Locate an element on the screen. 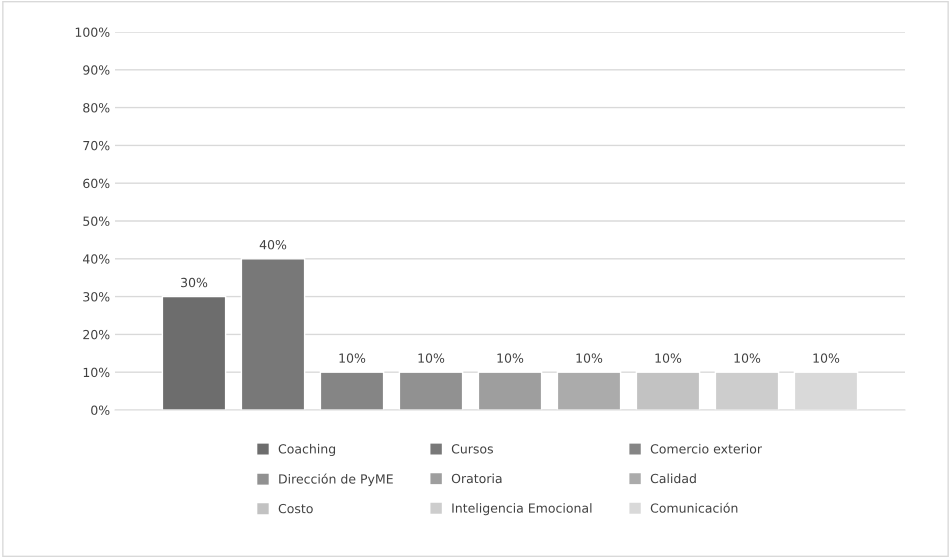 Image resolution: width=951 pixels, height=558 pixels. y-tick-label: 0% is located at coordinates (100, 410).